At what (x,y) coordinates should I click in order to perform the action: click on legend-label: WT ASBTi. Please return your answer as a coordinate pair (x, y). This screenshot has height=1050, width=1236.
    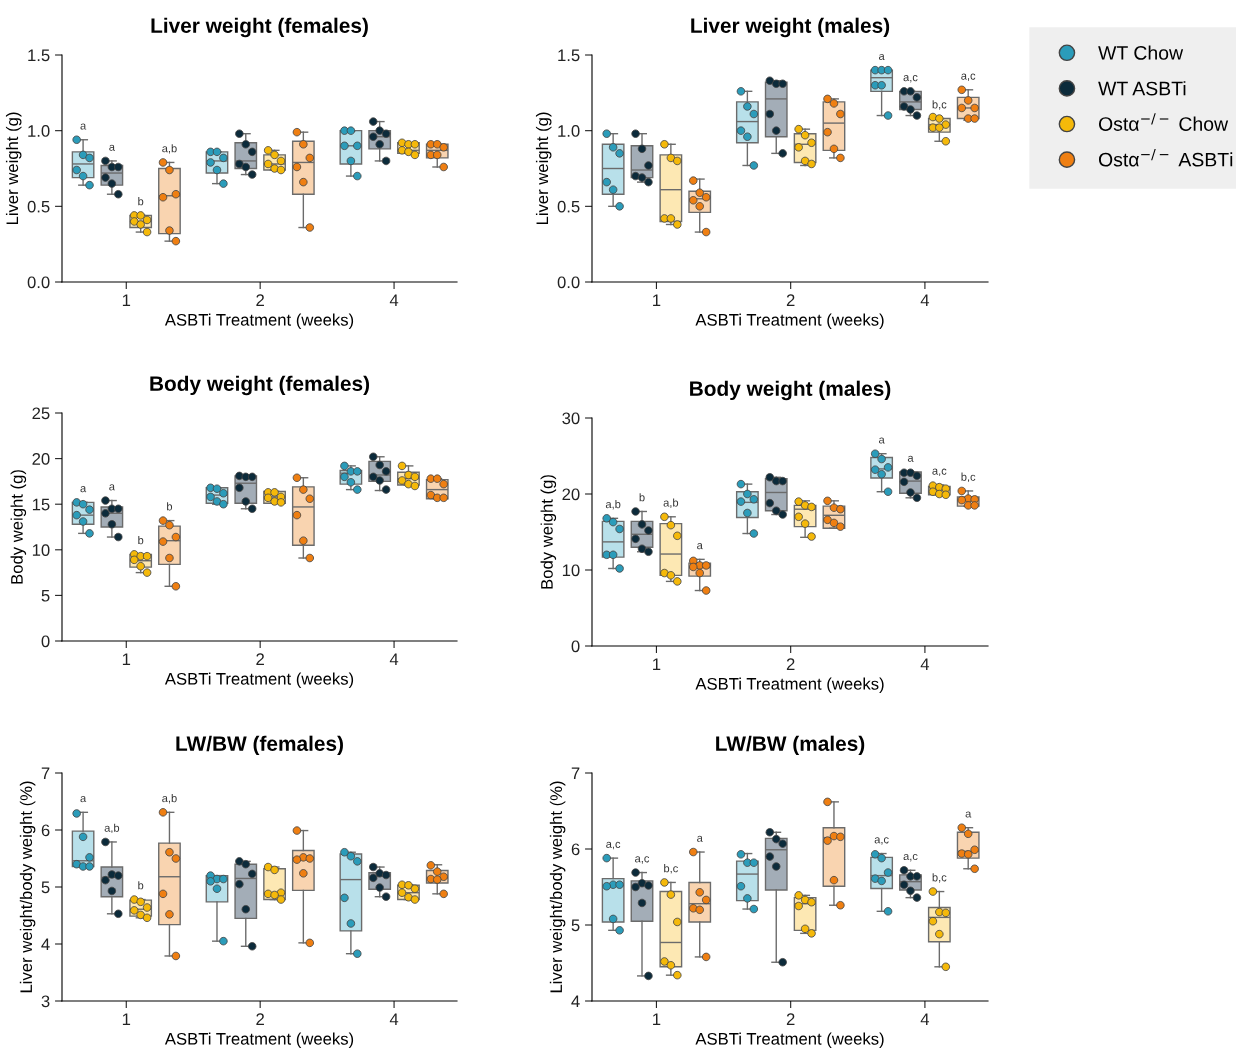
    Looking at the image, I should click on (1142, 88).